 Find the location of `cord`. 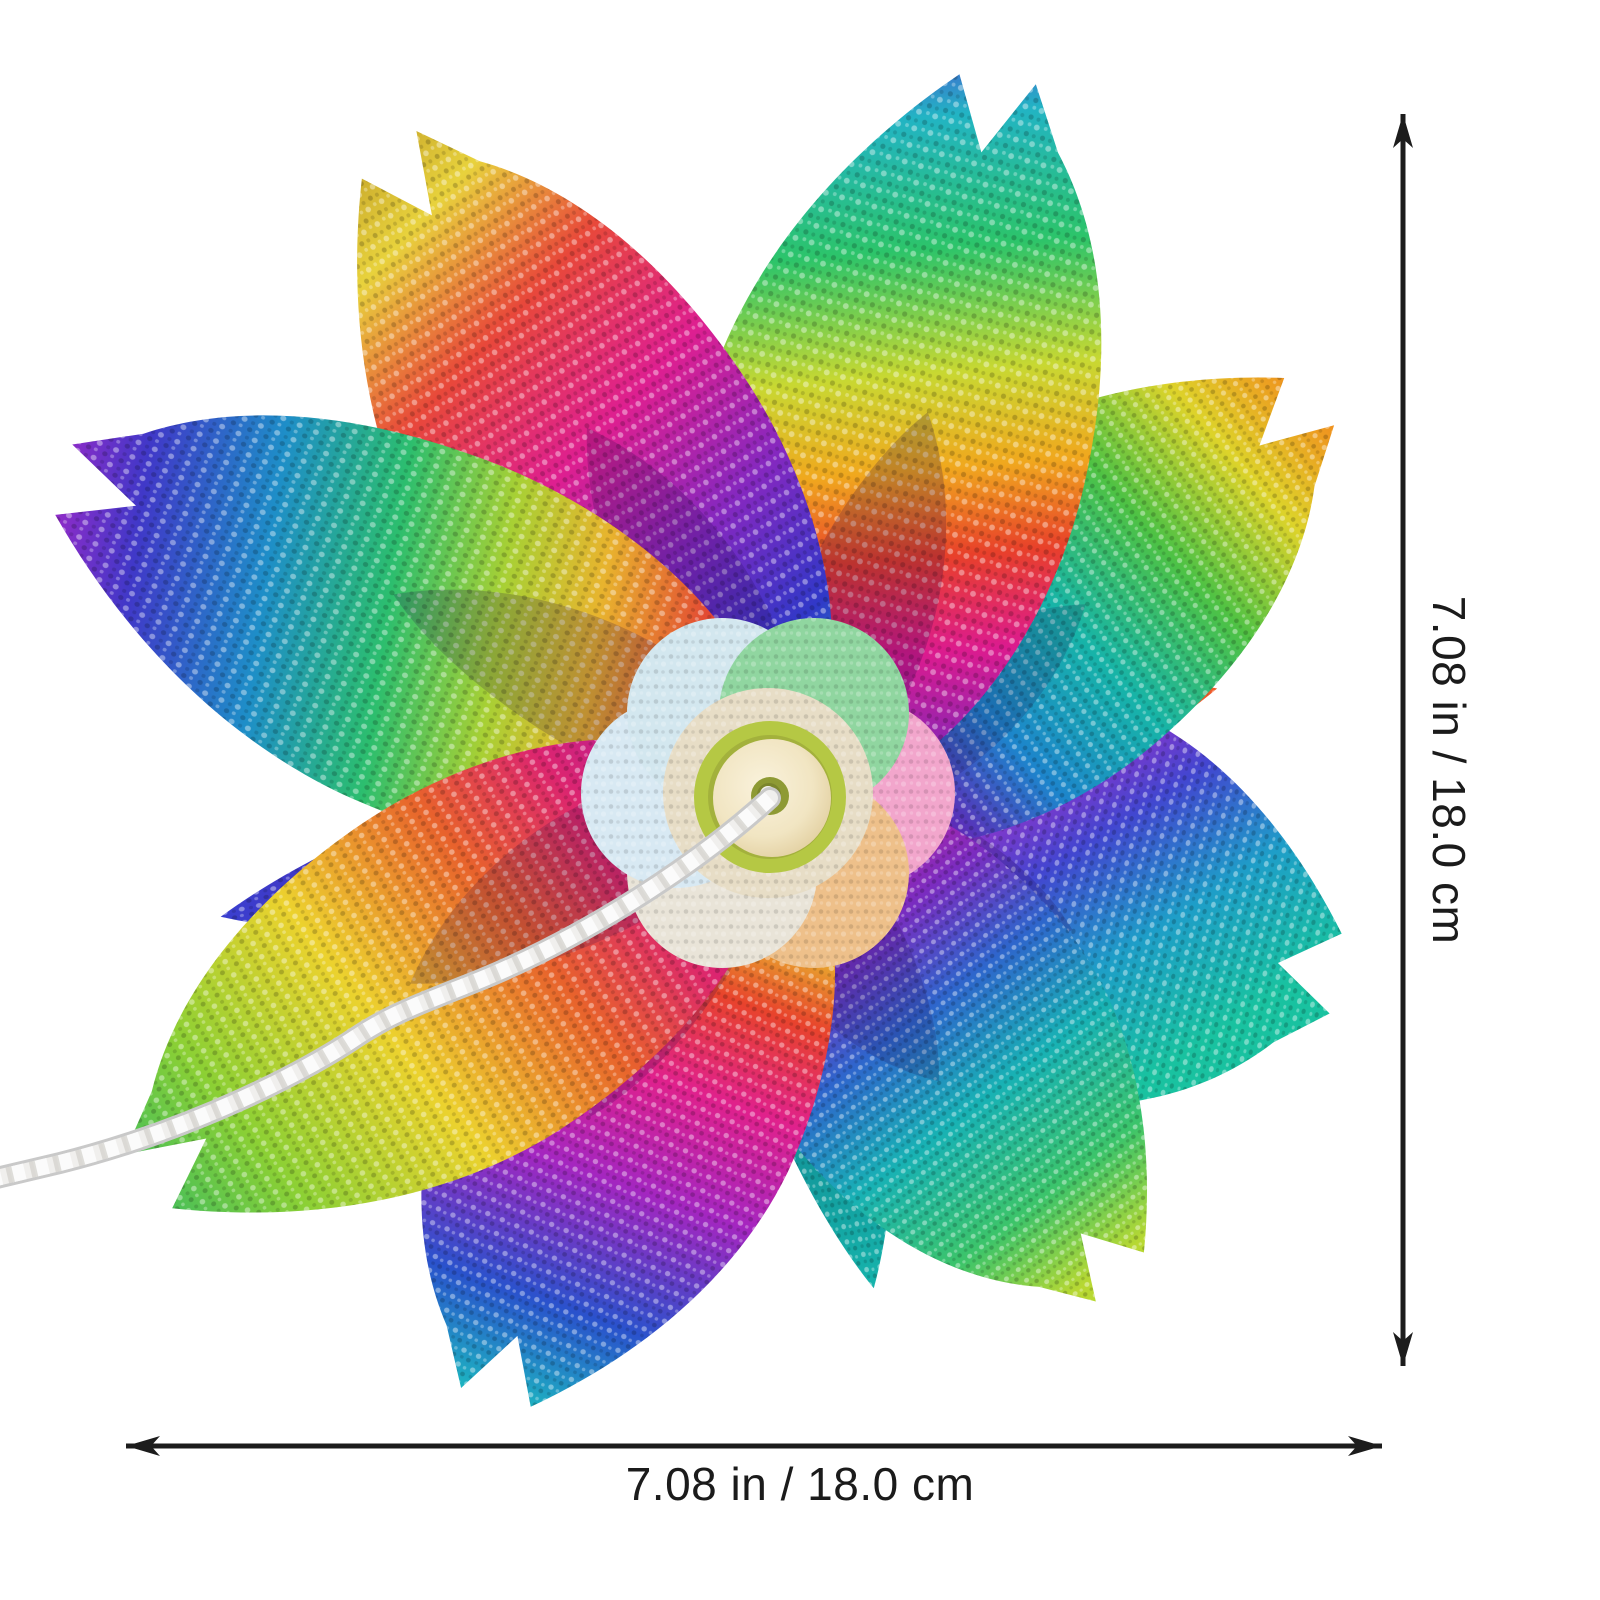

cord is located at coordinates (390, 988).